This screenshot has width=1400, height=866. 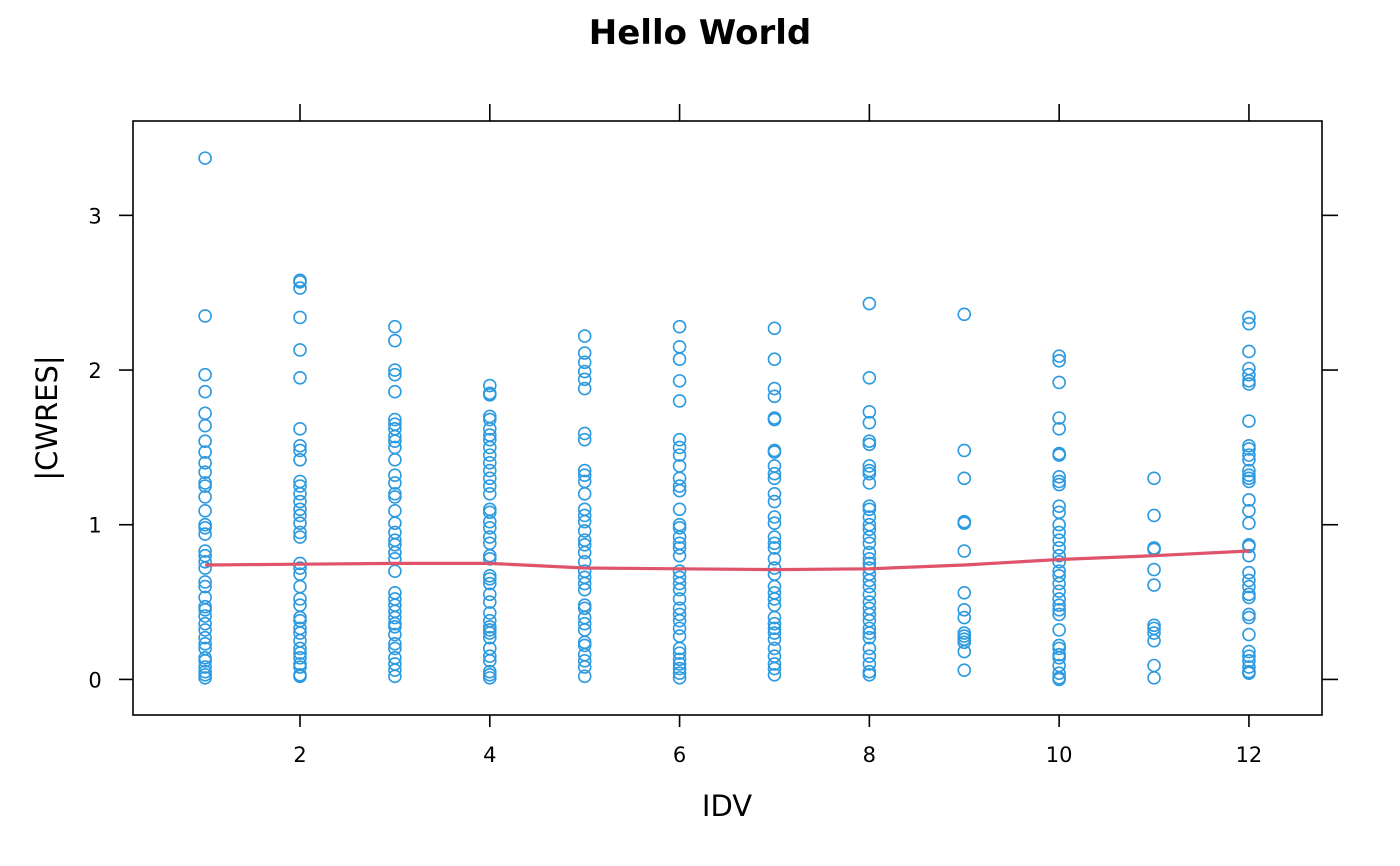 I want to click on x-tick-label: 6, so click(x=679, y=755).